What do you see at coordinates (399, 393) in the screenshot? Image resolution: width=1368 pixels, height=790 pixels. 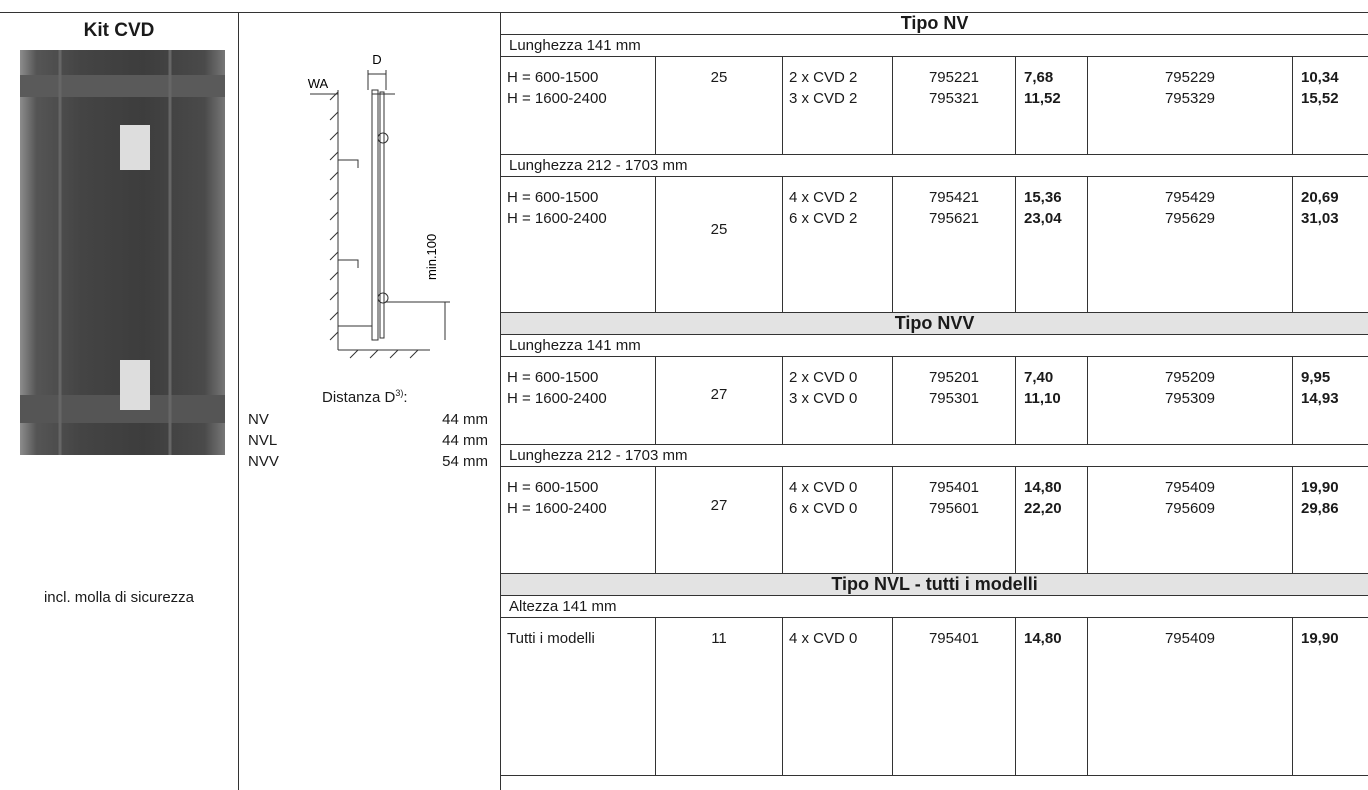 I see `footnote-mark: 3)` at bounding box center [399, 393].